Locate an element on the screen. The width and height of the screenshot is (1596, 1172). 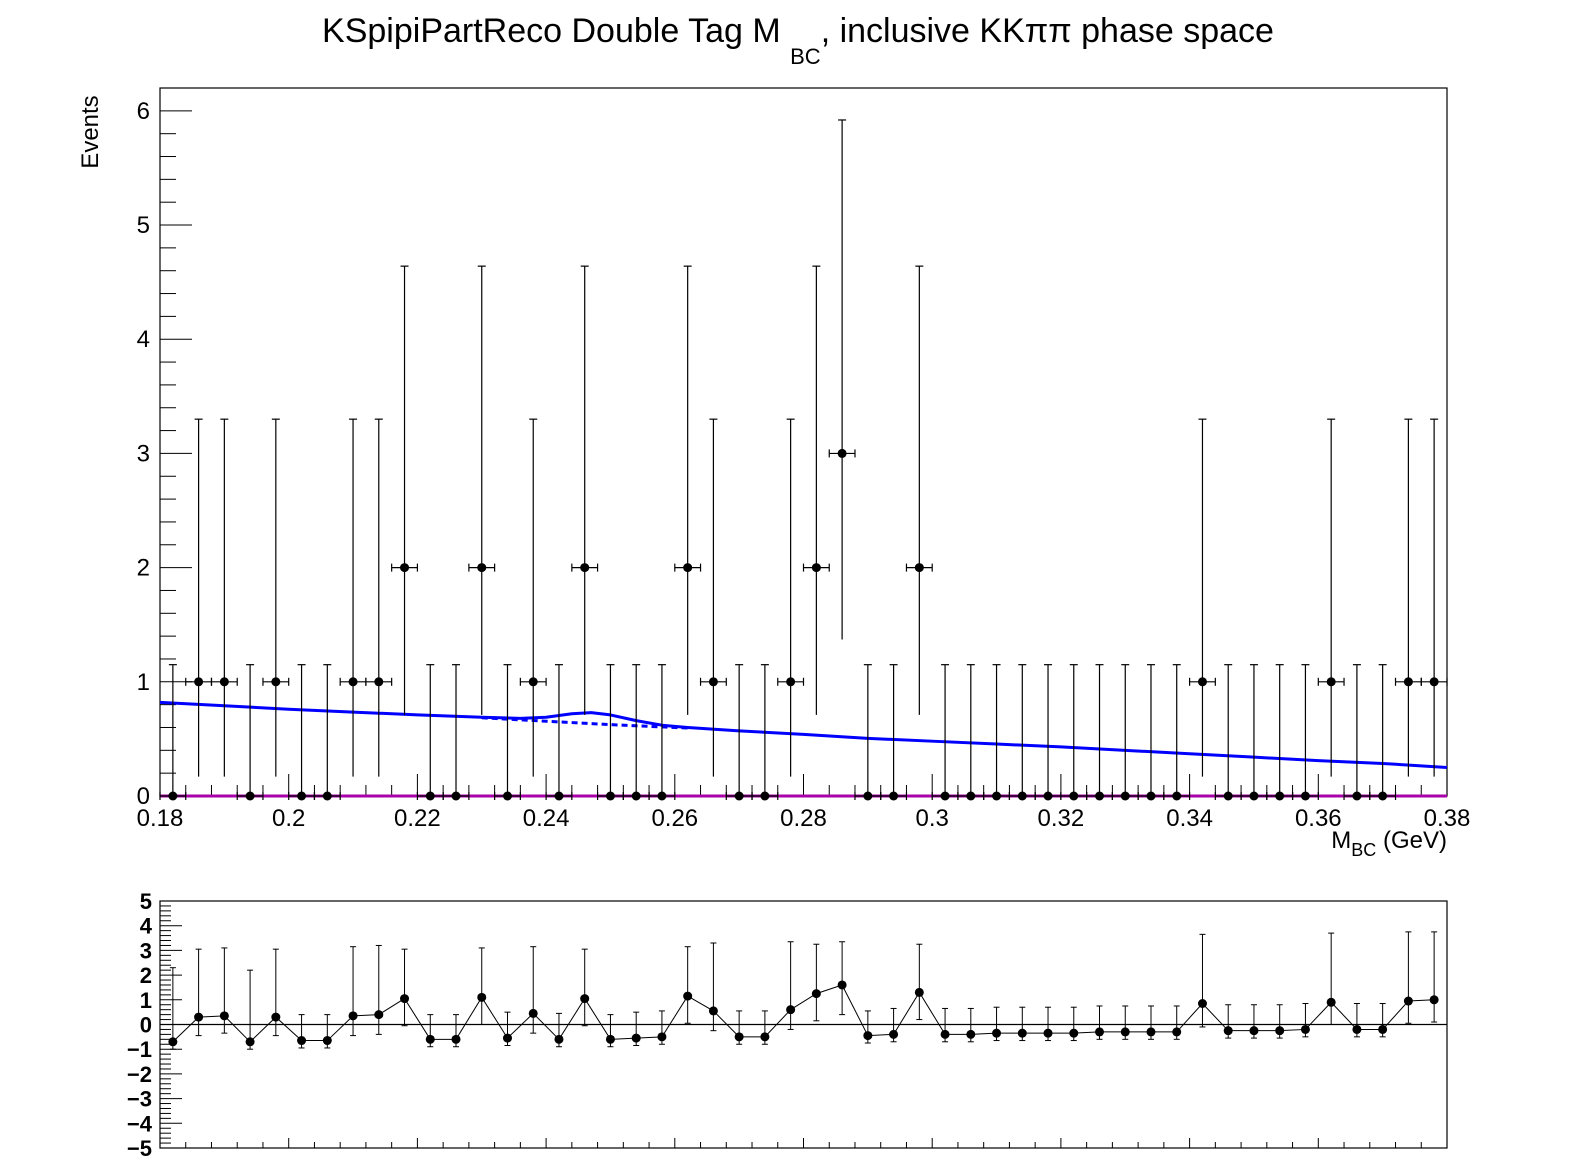
y-tick-label: 4 is located at coordinates (143, 339).